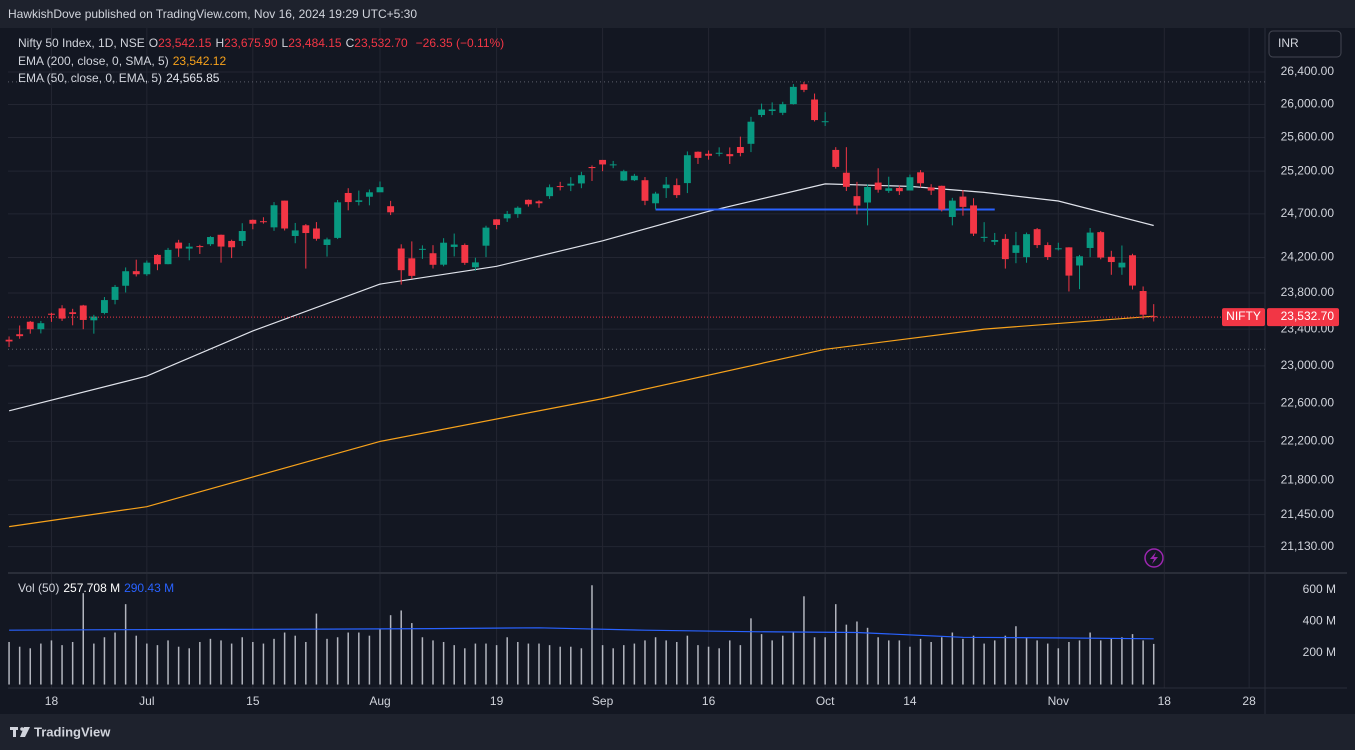 Image resolution: width=1355 pixels, height=750 pixels. I want to click on indicator-name: EMA (50, close, 0, EMA, 5), so click(90, 78).